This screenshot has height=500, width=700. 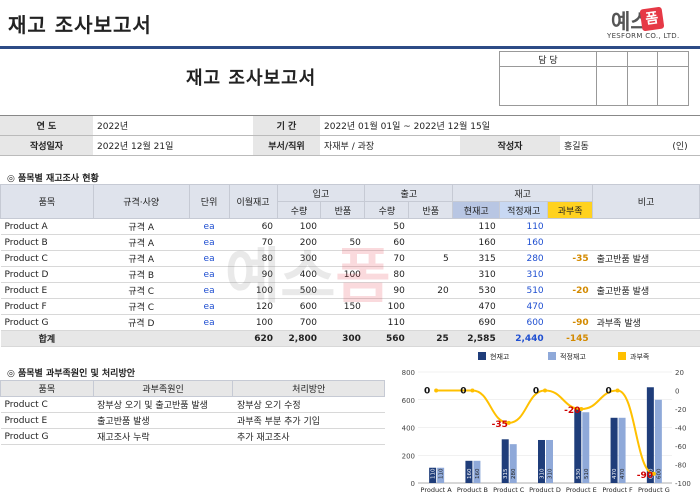 What do you see at coordinates (253, 258) in the screenshot?
I see `row-prev: 80` at bounding box center [253, 258].